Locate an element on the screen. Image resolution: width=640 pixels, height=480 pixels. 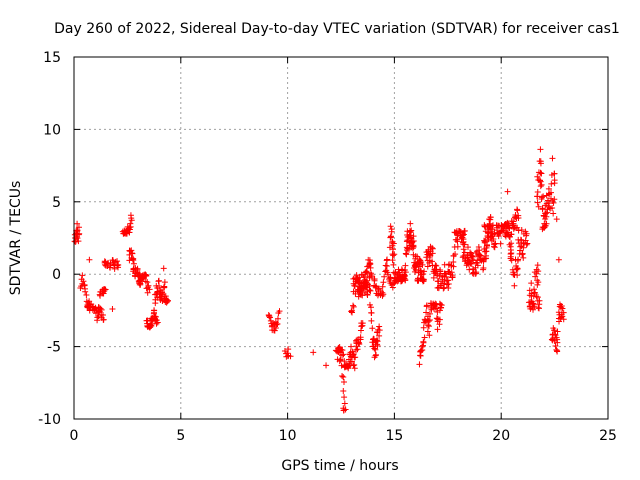
x-tick-label: 15 is located at coordinates (394, 436).